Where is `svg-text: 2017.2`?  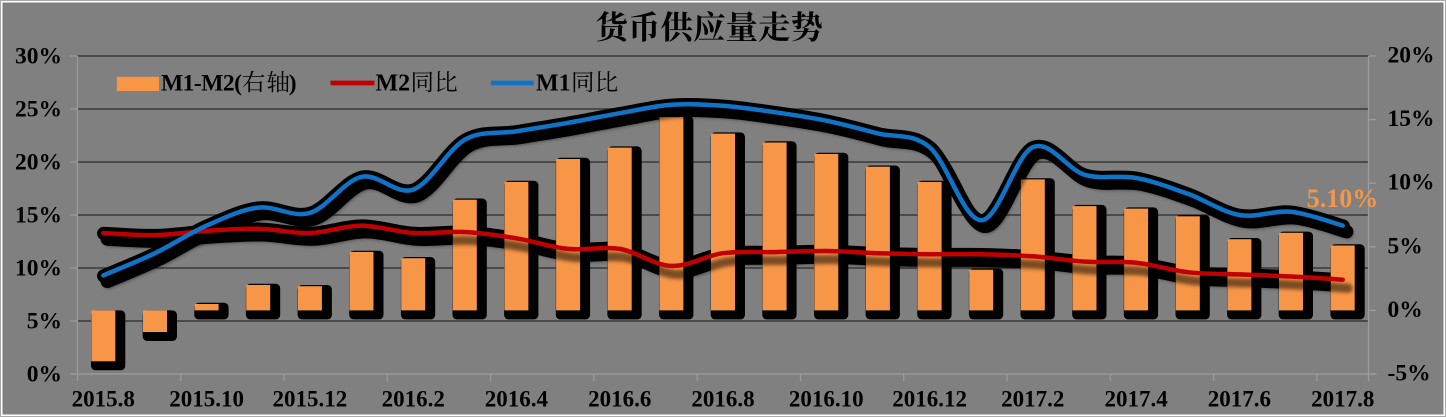
svg-text: 2017.2 is located at coordinates (1032, 399).